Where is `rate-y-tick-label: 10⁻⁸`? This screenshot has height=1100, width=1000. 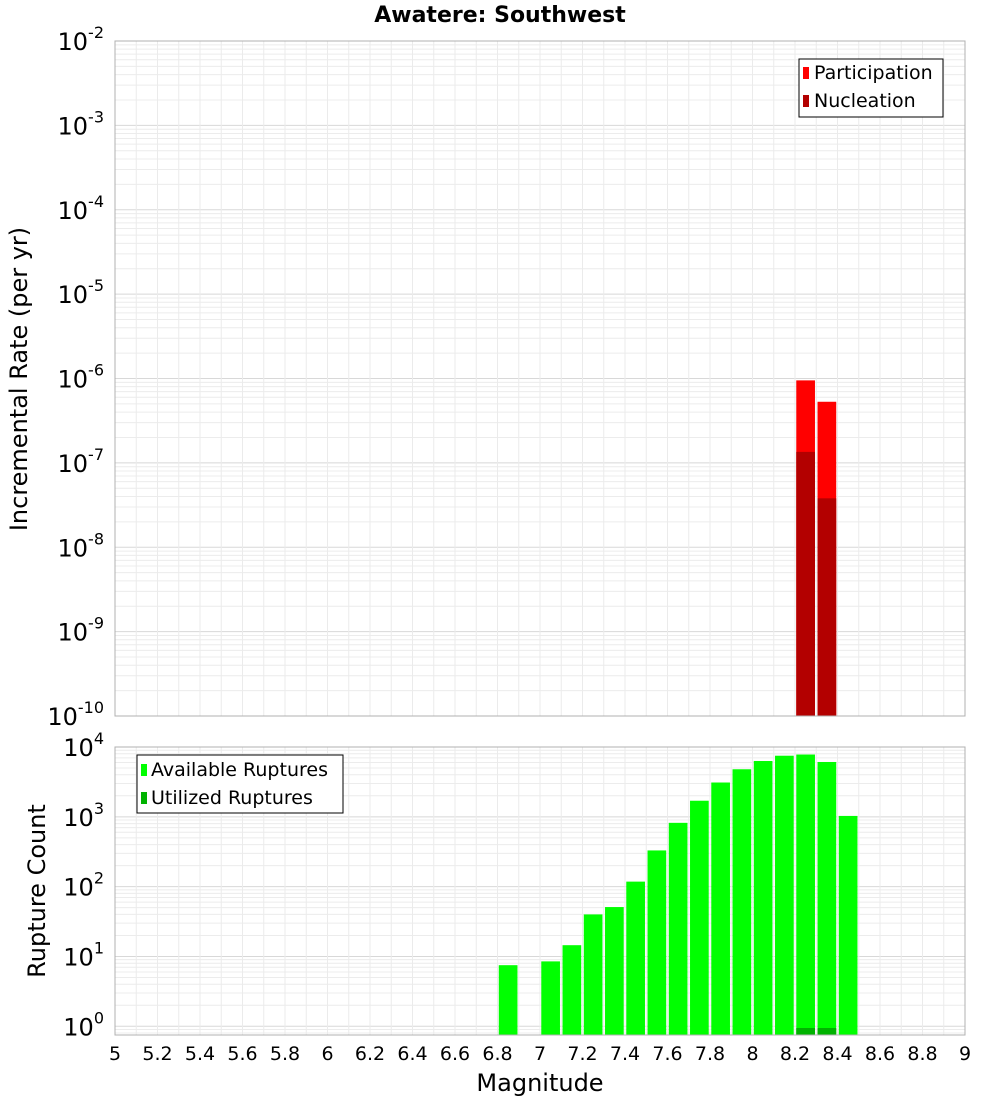 rate-y-tick-label: 10⁻⁸ is located at coordinates (81, 545).